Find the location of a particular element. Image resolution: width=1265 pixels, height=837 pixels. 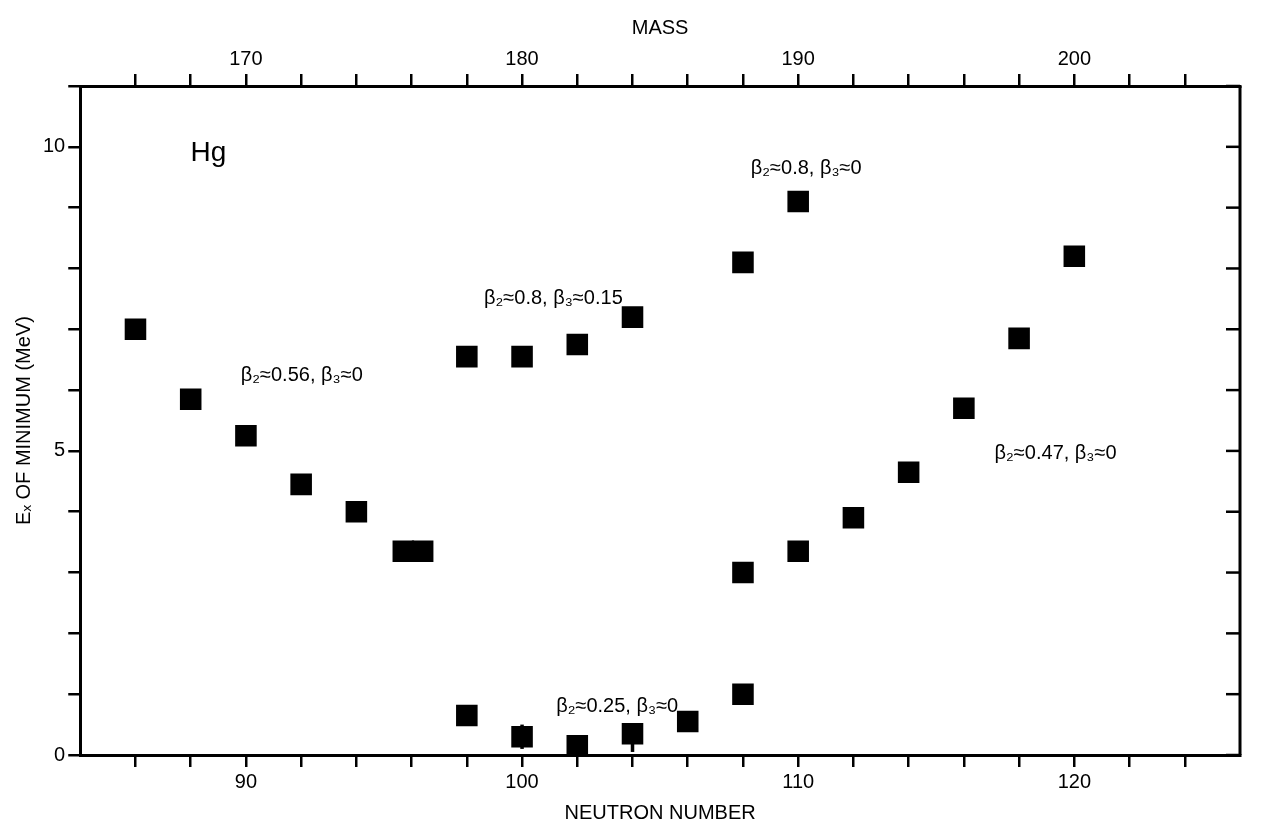

x2-tick-label: 200 is located at coordinates (1074, 57).